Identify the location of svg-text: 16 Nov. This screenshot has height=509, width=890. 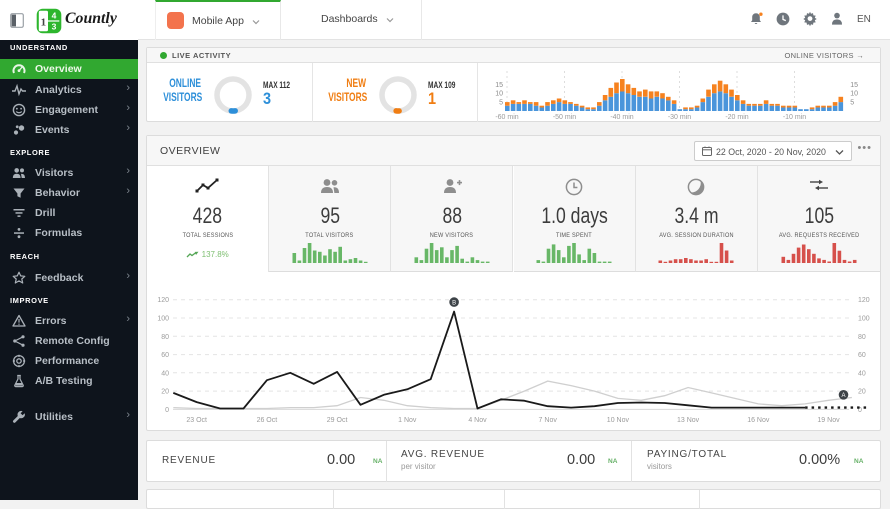
(758, 420).